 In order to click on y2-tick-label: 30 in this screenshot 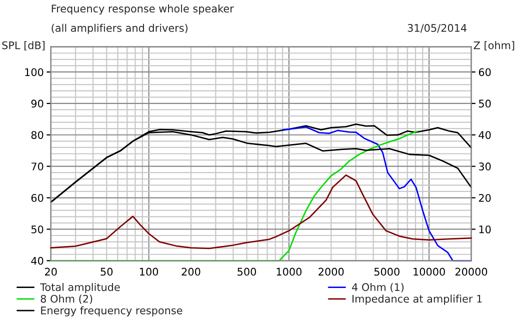, I will do `click(484, 166)`.